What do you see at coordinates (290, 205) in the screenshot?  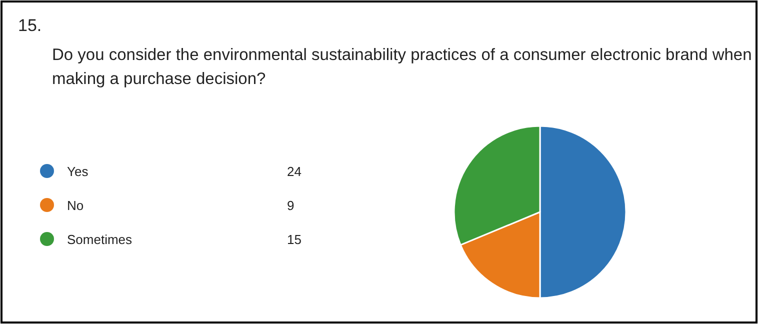 I see `data-label: 9` at bounding box center [290, 205].